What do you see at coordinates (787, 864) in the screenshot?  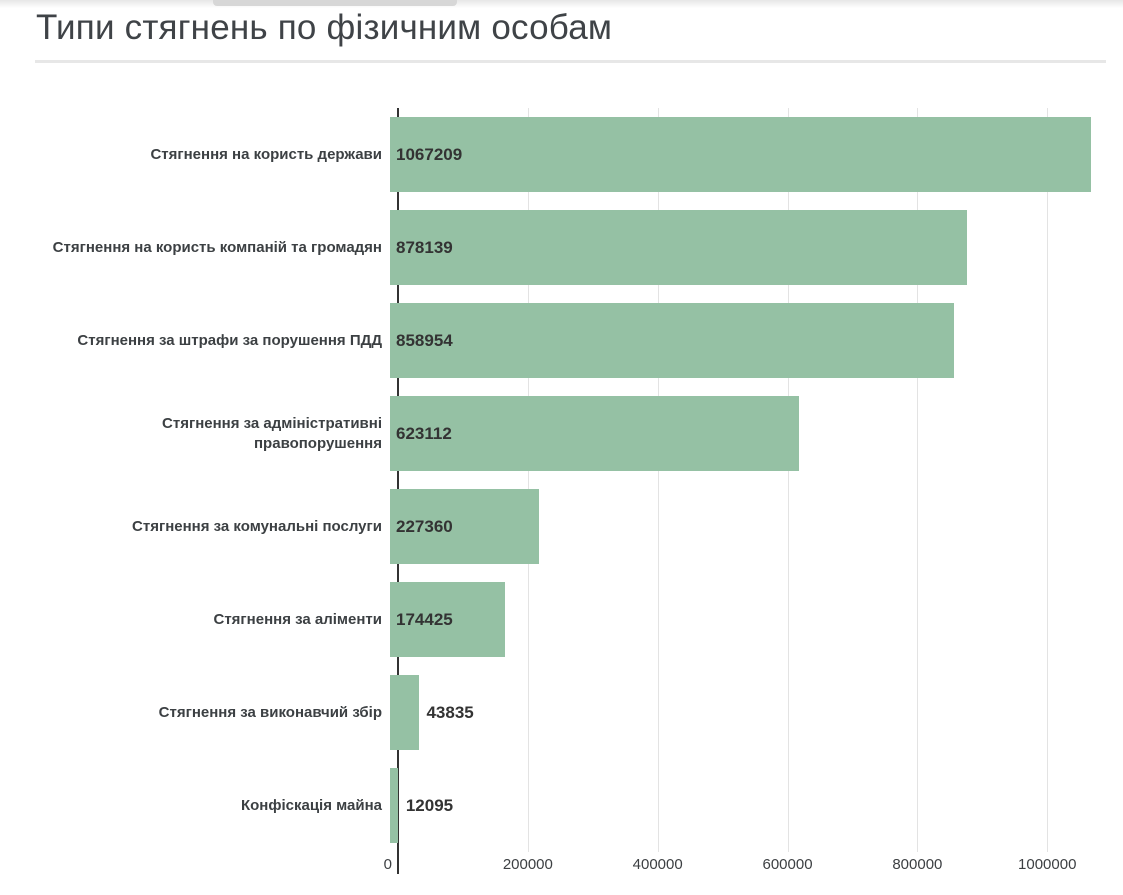 I see `x-tick-label-600000: 600000` at bounding box center [787, 864].